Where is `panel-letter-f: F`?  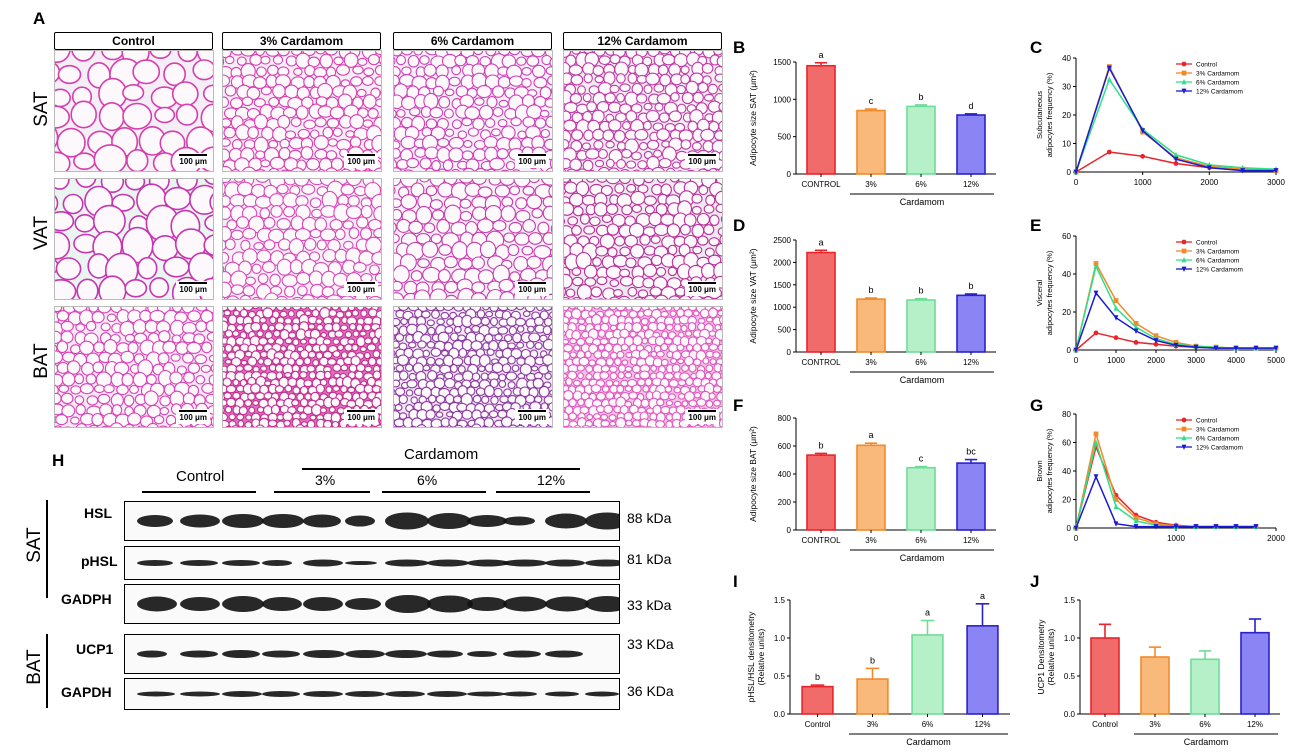
panel-letter-f: F is located at coordinates (738, 405).